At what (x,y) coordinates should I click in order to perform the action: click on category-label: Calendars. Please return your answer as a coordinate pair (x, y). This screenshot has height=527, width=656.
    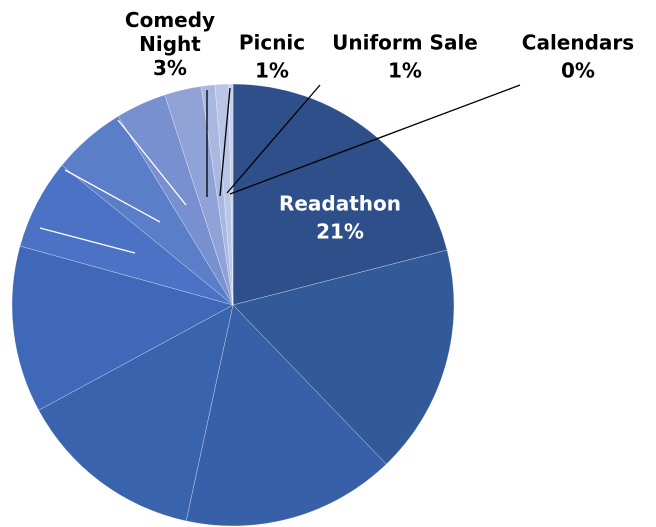
    Looking at the image, I should click on (578, 43).